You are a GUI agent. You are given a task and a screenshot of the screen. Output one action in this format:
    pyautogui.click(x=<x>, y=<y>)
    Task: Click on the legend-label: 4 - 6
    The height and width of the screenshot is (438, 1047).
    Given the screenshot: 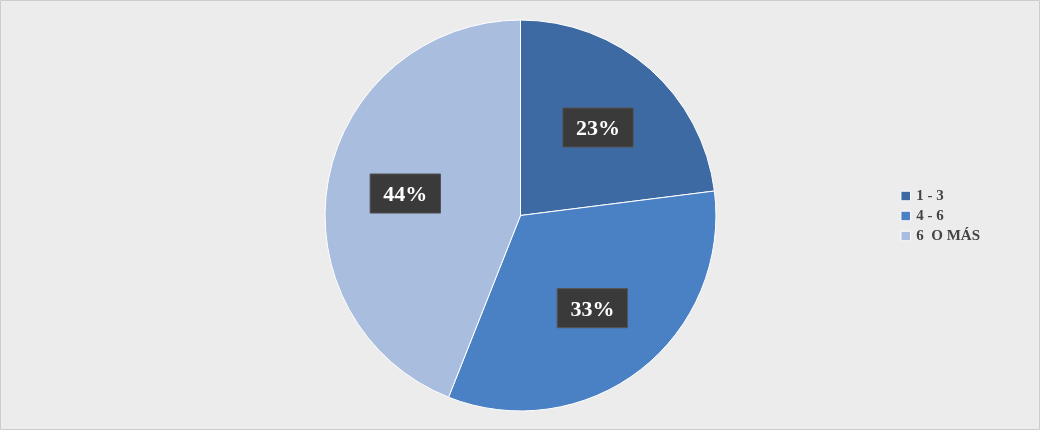 What is the action you would take?
    pyautogui.click(x=930, y=215)
    